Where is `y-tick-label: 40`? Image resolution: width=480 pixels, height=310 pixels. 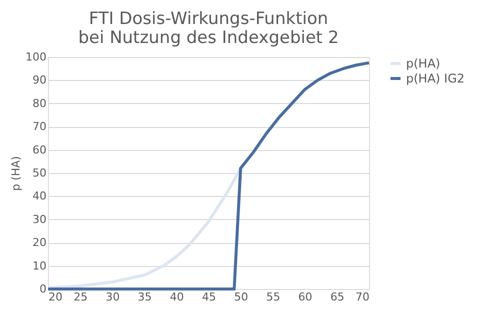 y-tick-label: 40 is located at coordinates (39, 196).